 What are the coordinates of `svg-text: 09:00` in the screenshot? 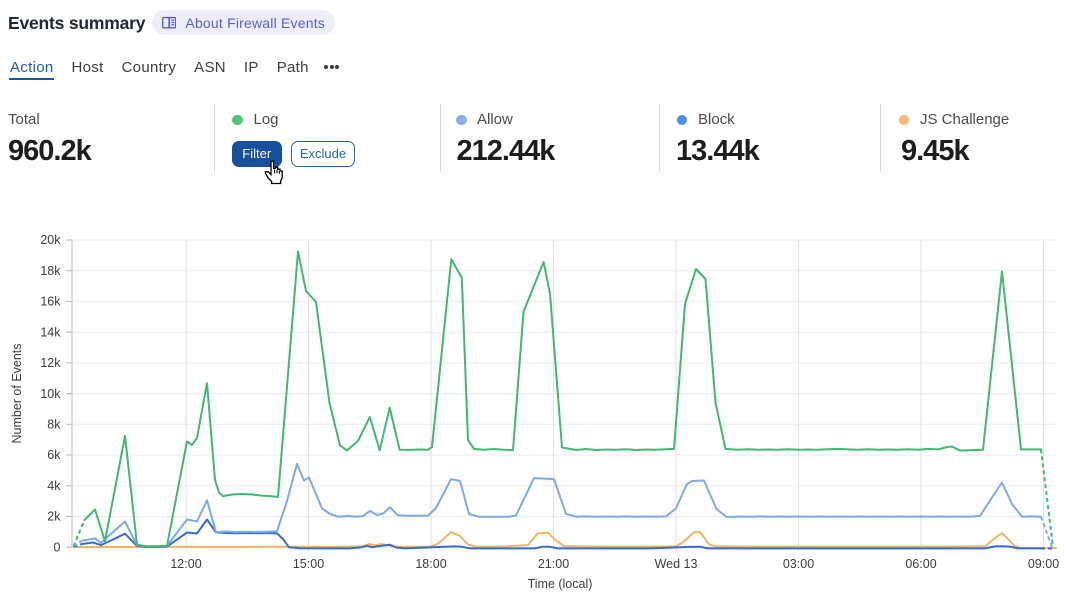 It's located at (1043, 564).